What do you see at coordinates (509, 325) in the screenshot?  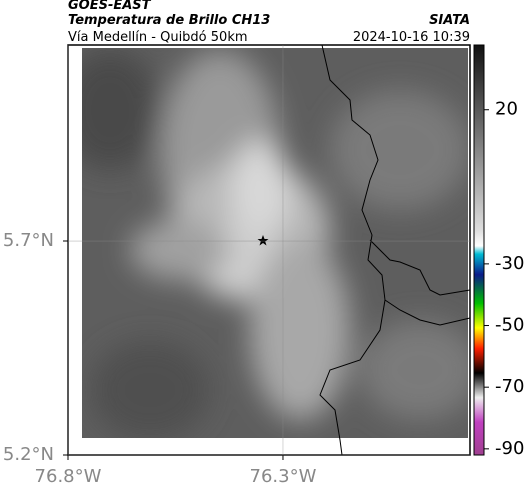 I see `colorbar-tick-label: -50` at bounding box center [509, 325].